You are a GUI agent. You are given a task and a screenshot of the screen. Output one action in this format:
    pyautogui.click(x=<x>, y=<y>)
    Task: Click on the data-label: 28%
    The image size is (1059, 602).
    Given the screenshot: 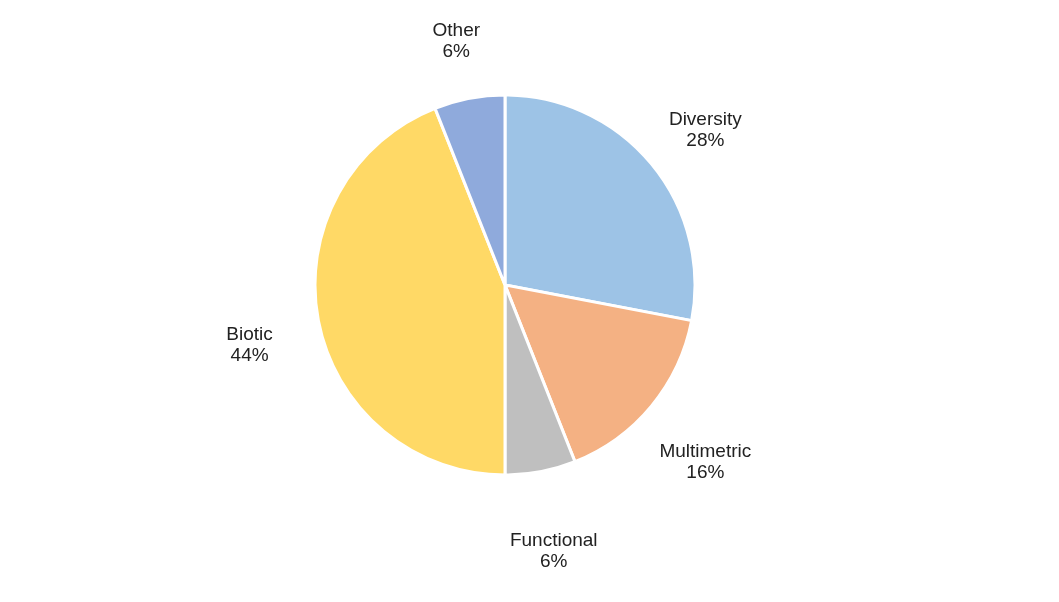 What is the action you would take?
    pyautogui.click(x=705, y=140)
    